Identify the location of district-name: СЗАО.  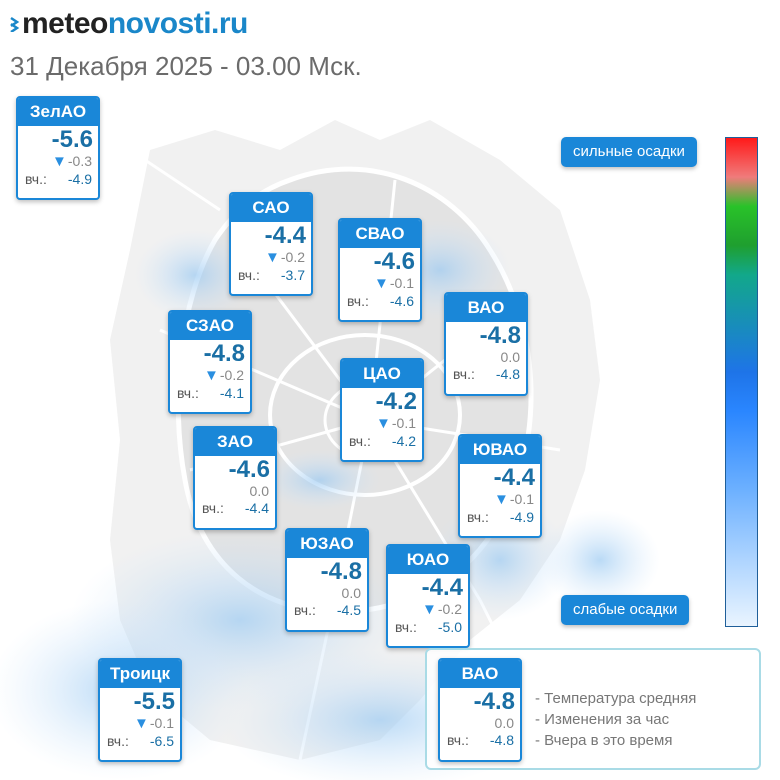
(210, 326).